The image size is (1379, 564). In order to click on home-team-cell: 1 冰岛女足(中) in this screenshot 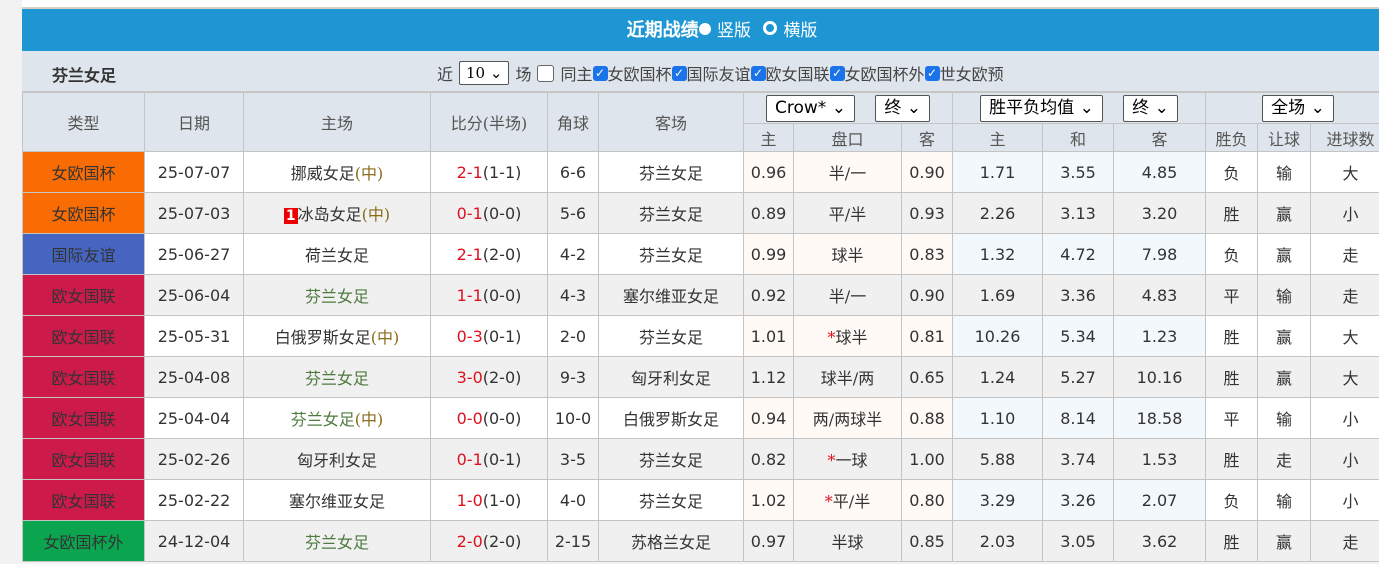, I will do `click(337, 213)`.